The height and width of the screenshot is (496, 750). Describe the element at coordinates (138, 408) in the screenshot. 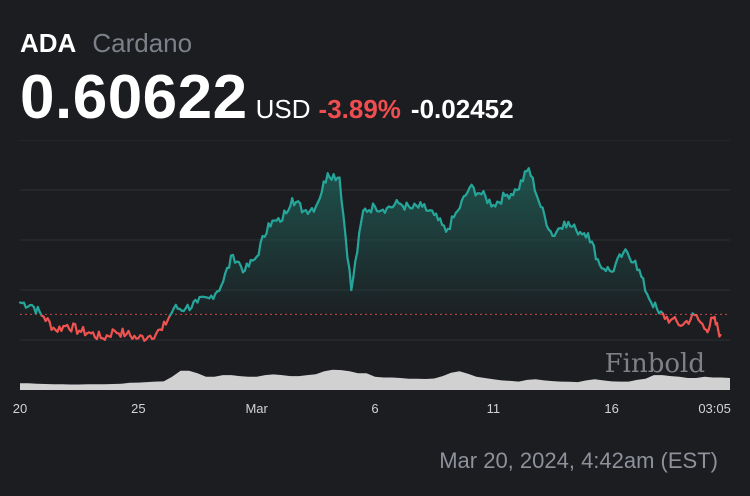

I see `x-tick-label: 25` at that location.